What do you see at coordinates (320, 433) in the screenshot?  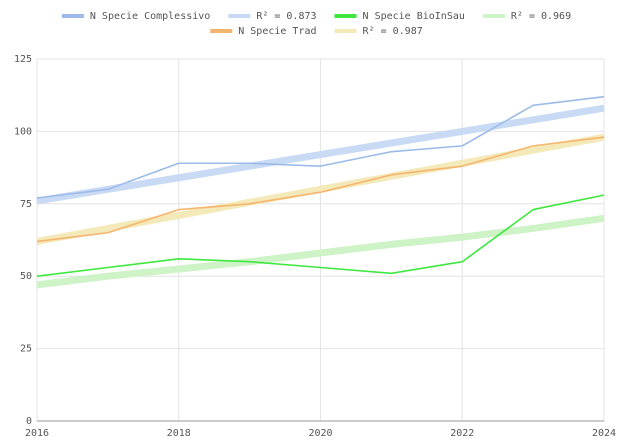 I see `x-tick-label: 2020` at bounding box center [320, 433].